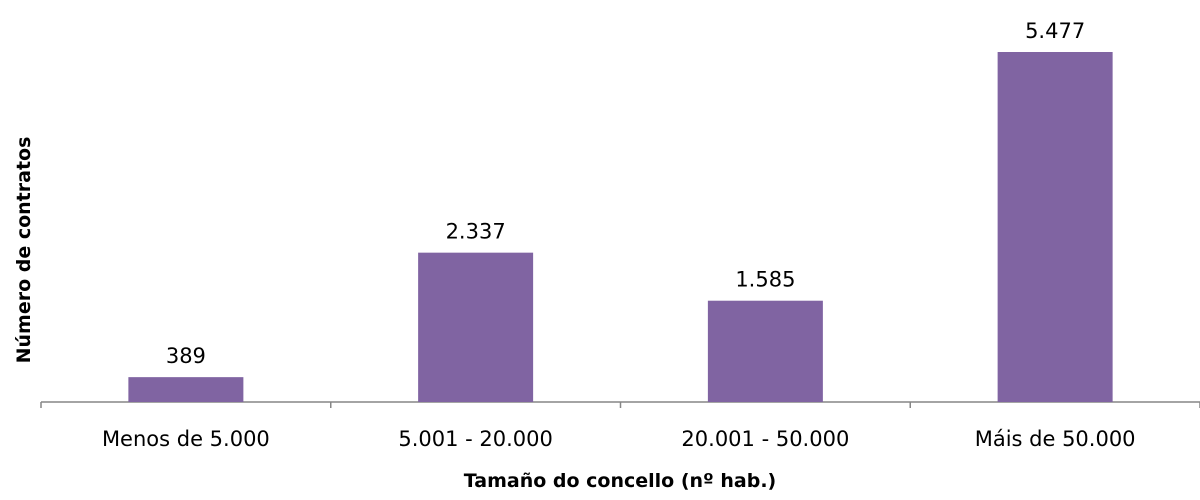  Describe the element at coordinates (186, 439) in the screenshot. I see `category-label: Menos de 5.000` at that location.